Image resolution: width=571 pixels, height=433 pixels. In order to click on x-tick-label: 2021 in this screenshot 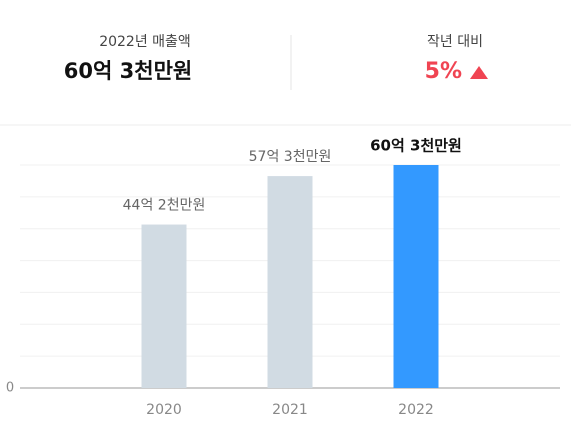, I will do `click(290, 410)`.